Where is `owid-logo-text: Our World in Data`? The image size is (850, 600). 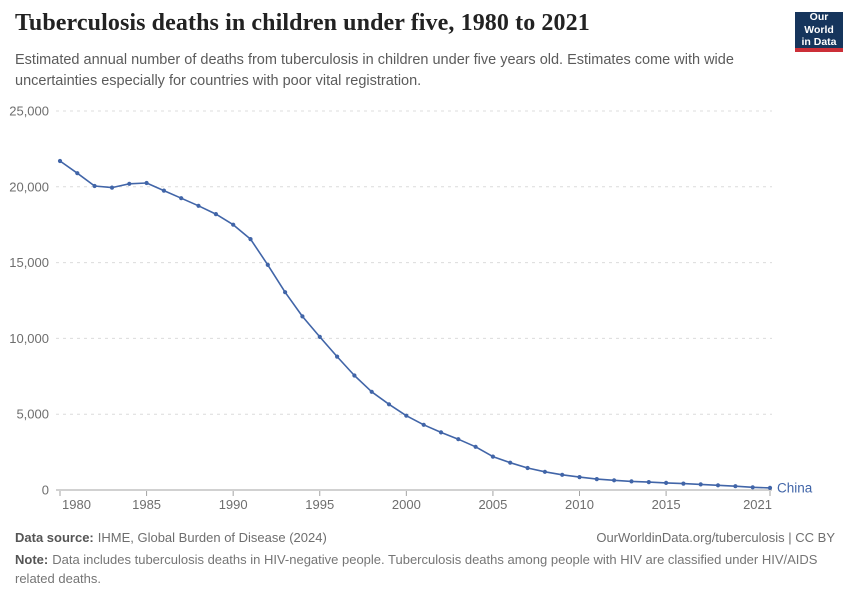
owid-logo-text: Our World in Data is located at coordinates (819, 30).